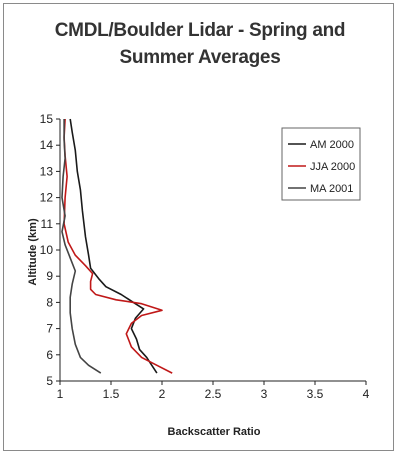 The width and height of the screenshot is (400, 456). What do you see at coordinates (49, 329) in the screenshot?
I see `y-tick-label: 7` at bounding box center [49, 329].